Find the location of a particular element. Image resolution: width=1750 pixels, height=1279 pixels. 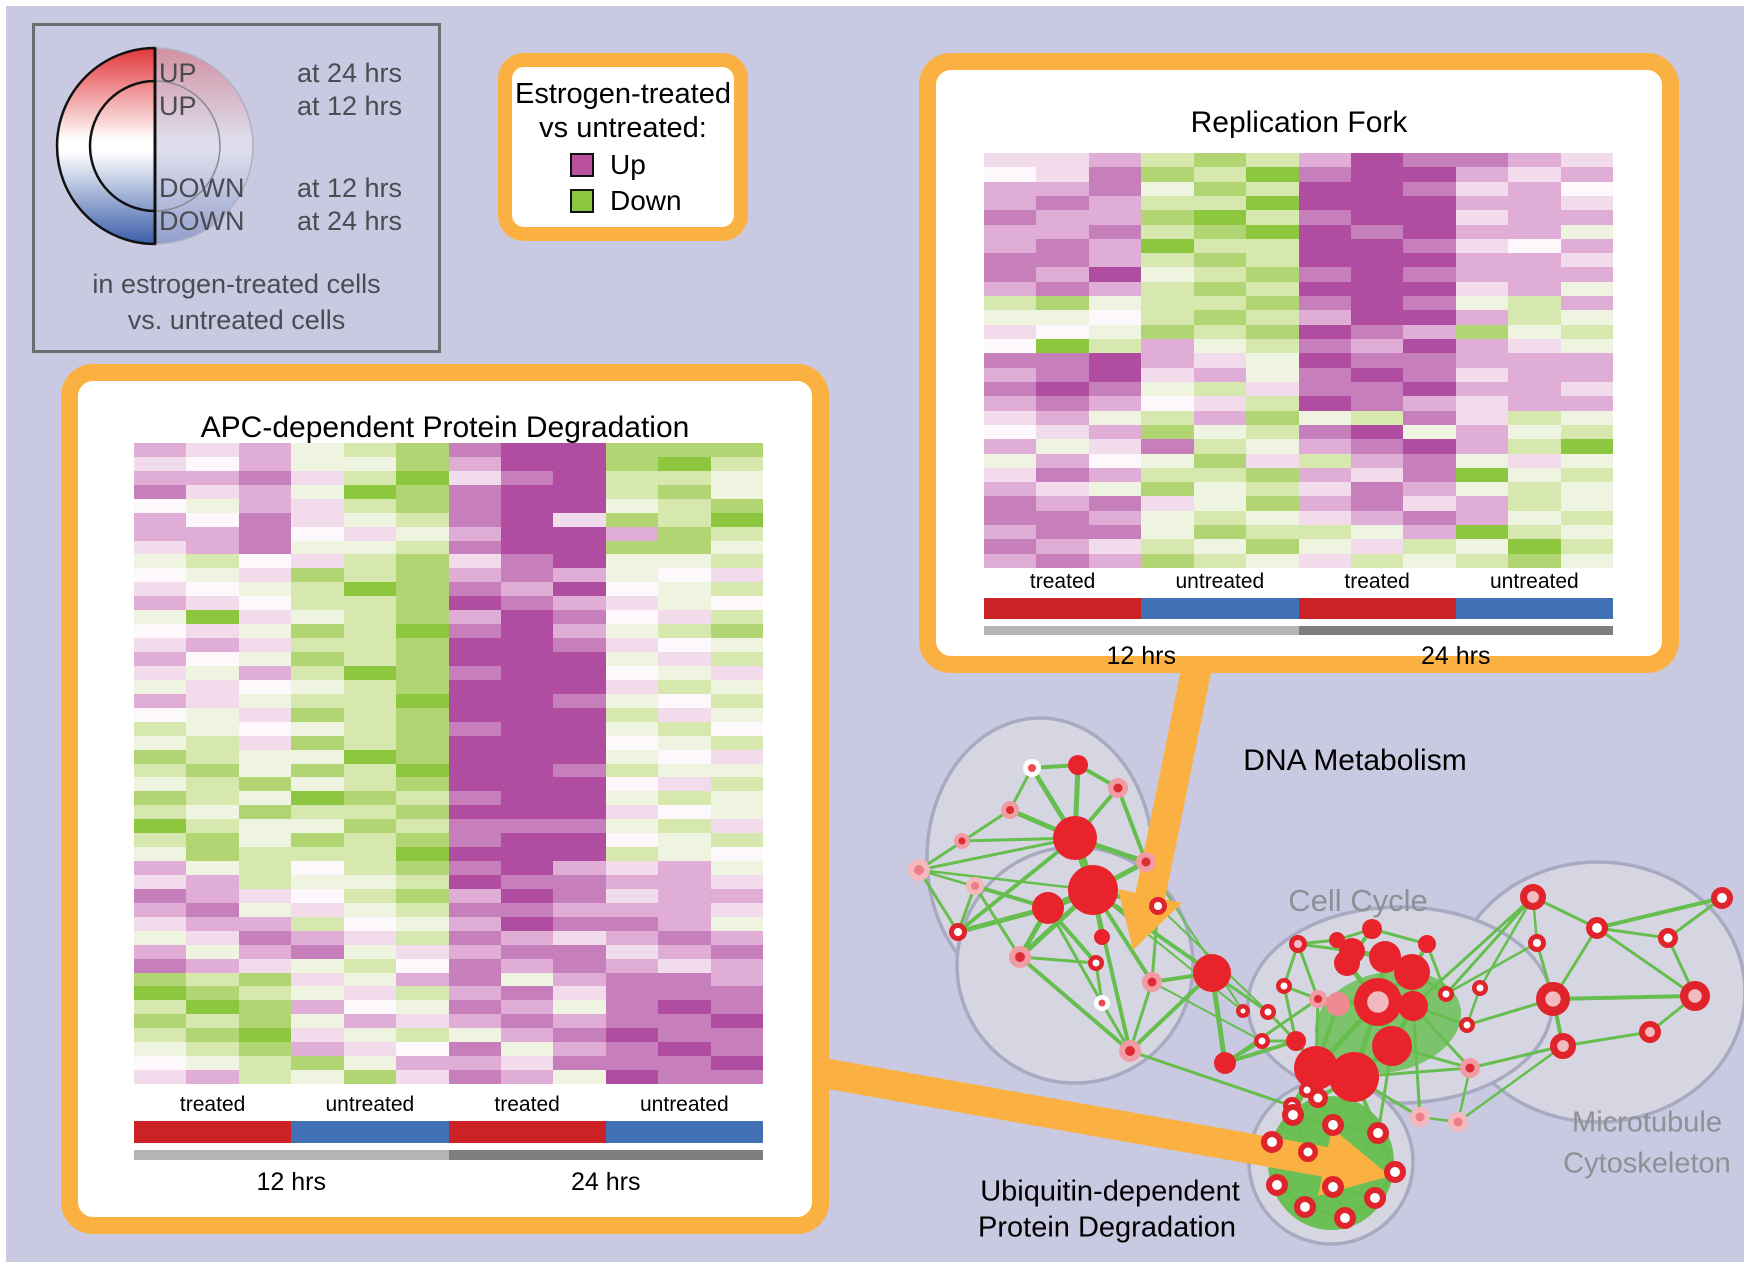

cluster-label-dna-metabolism: DNA Metabolism is located at coordinates (1355, 760).